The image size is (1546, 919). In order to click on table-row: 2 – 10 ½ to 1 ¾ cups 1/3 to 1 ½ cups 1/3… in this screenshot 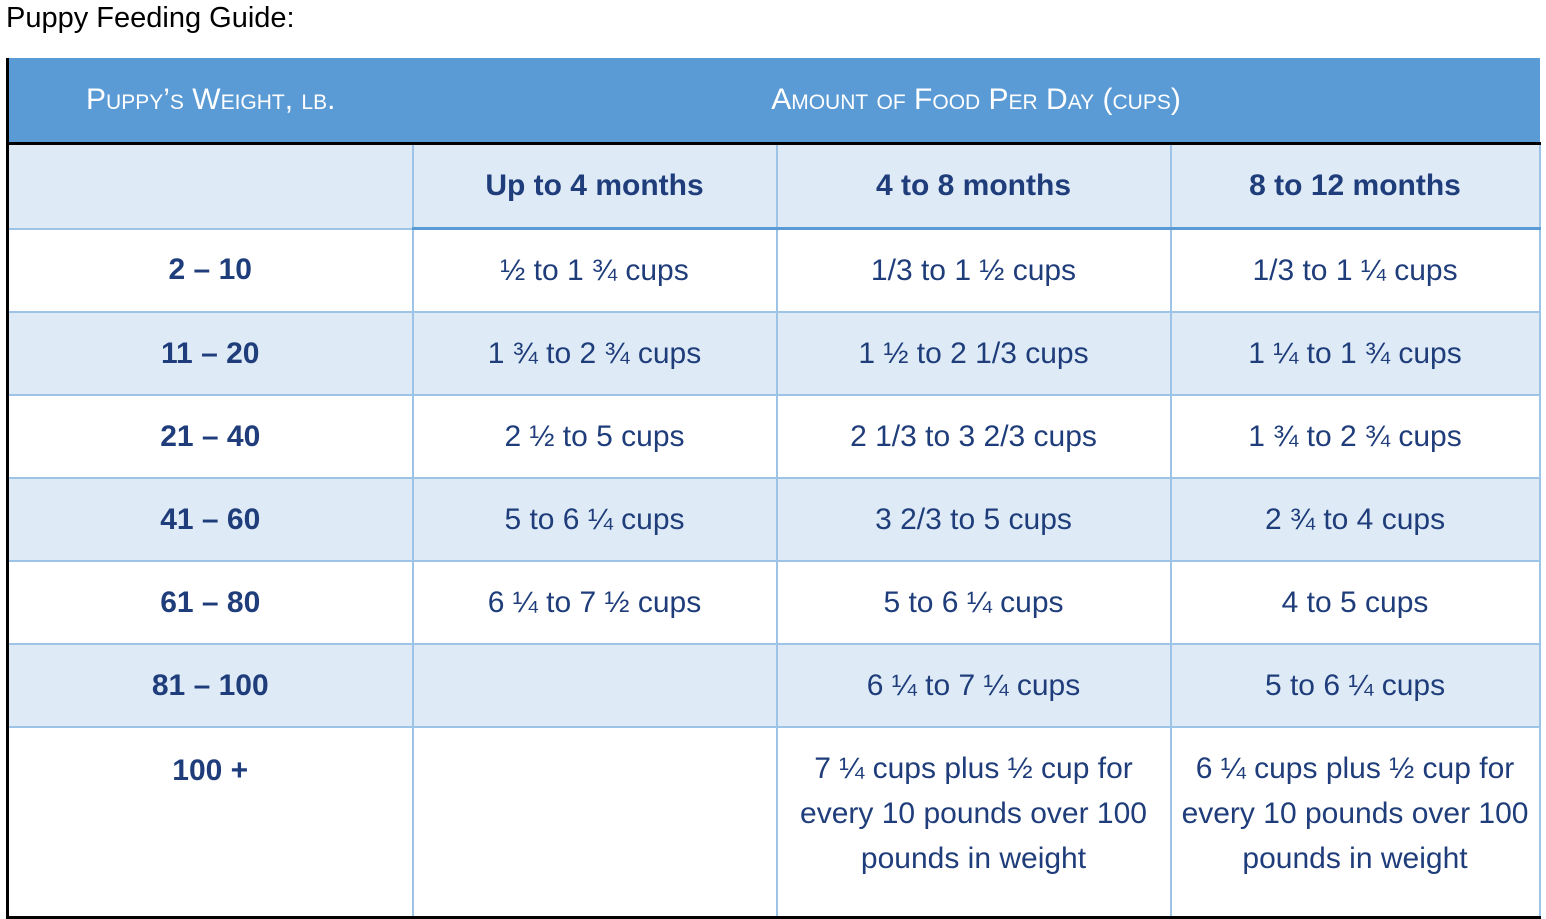, I will do `click(774, 269)`.